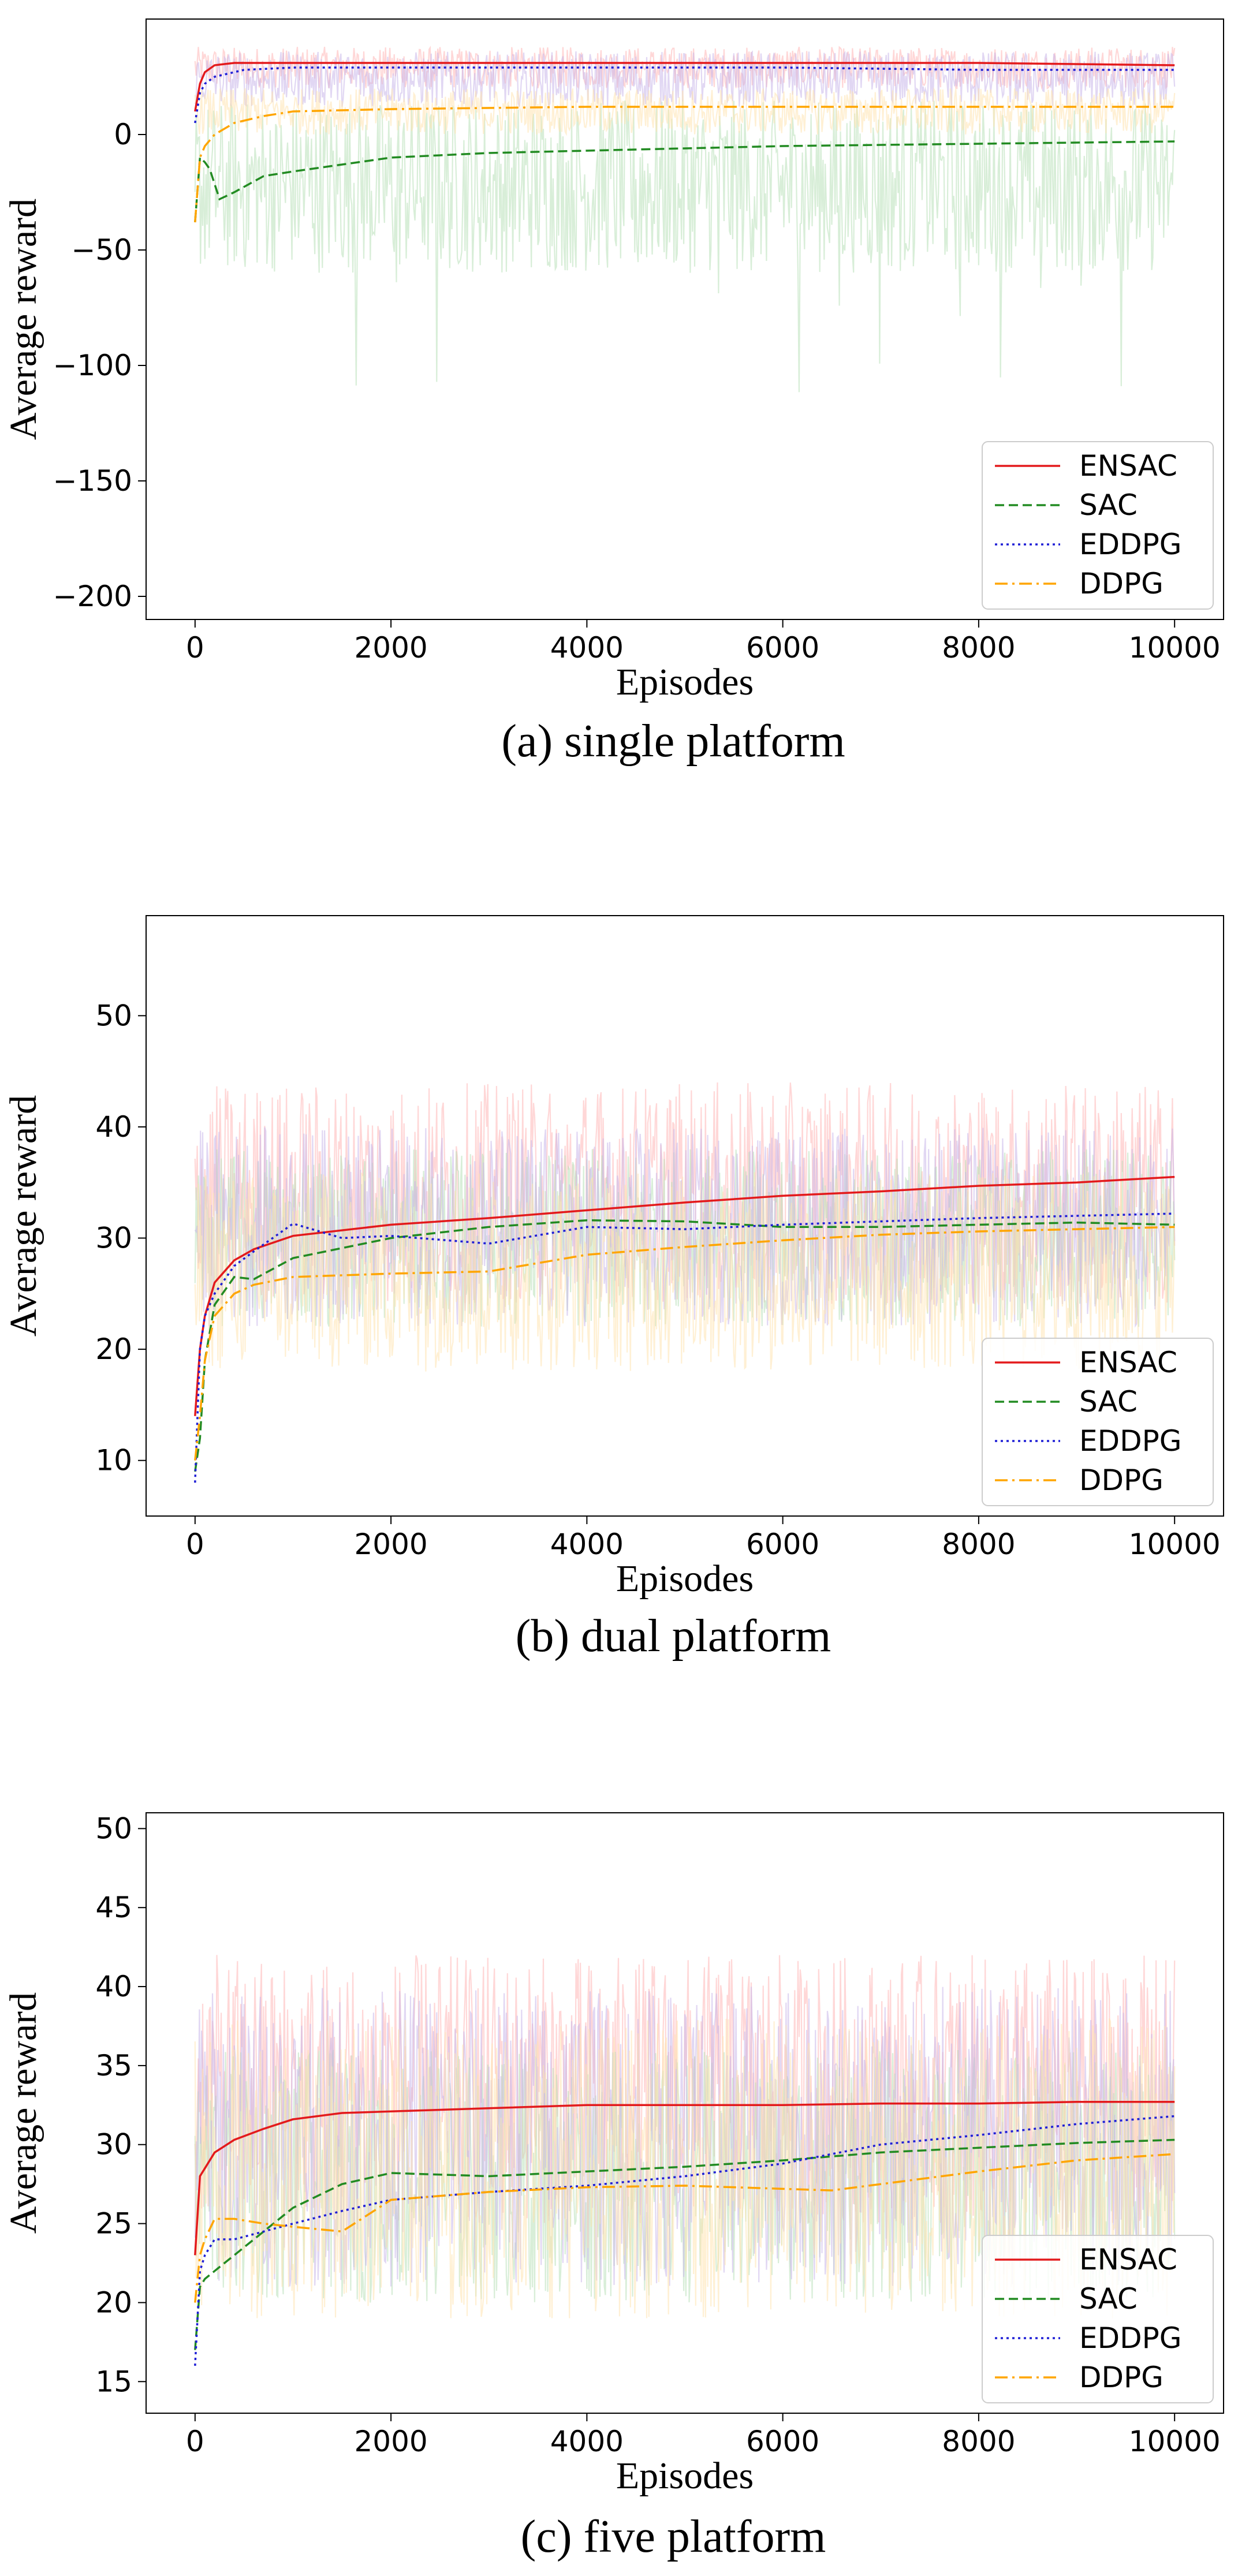 The width and height of the screenshot is (1238, 2576). What do you see at coordinates (674, 2536) in the screenshot?
I see `panel-caption: (c) five platform` at bounding box center [674, 2536].